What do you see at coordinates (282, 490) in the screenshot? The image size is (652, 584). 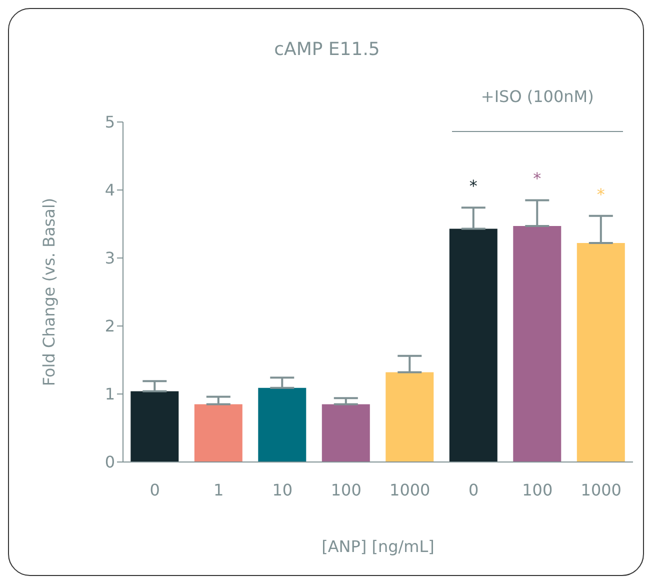 I see `x-tick-label: 10` at bounding box center [282, 490].